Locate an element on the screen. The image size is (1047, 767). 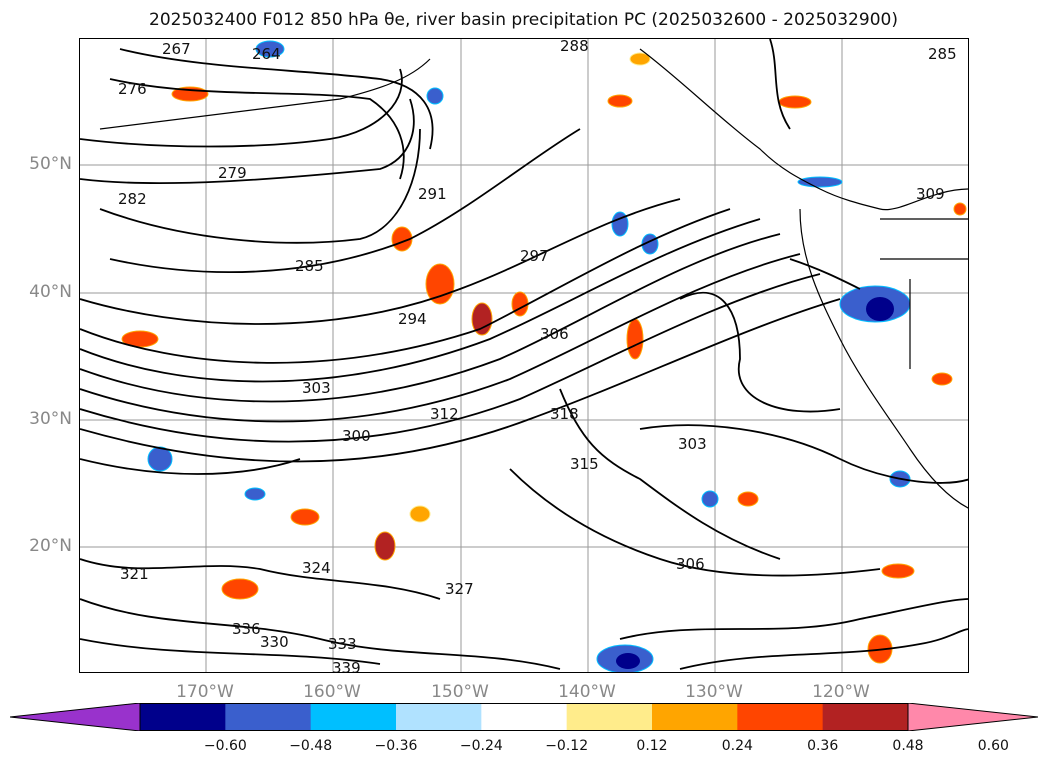
contour-label: 315 is located at coordinates (584, 464).